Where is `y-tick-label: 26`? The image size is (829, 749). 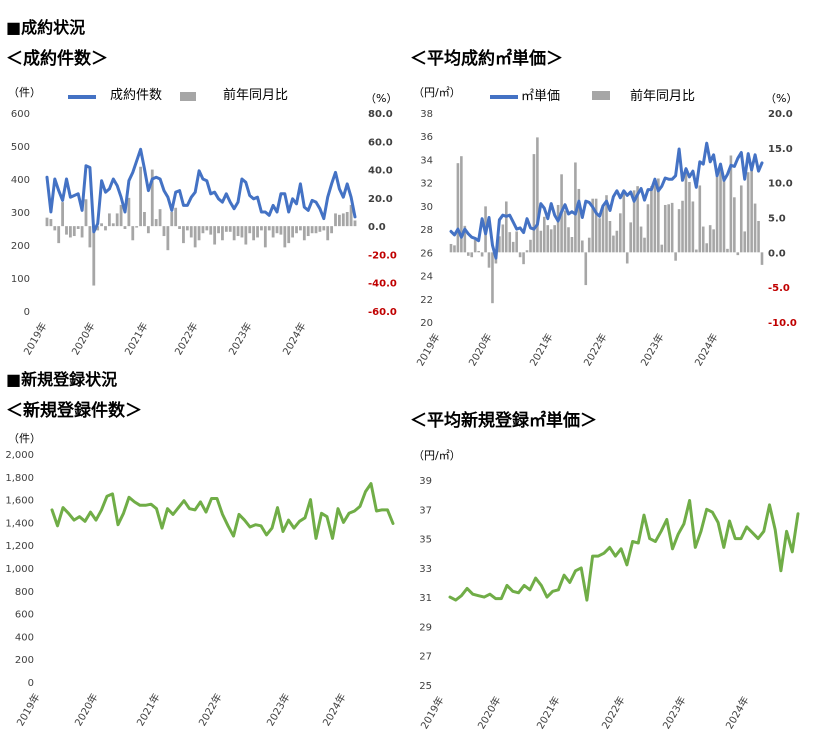
y-tick-label: 26 is located at coordinates (426, 253).